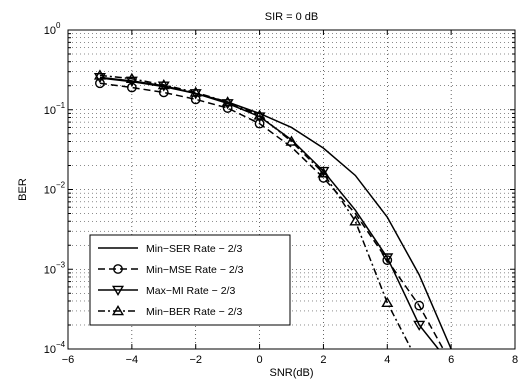  What do you see at coordinates (61, 105) in the screenshot?
I see `y-tick-exponent: −1` at bounding box center [61, 105].